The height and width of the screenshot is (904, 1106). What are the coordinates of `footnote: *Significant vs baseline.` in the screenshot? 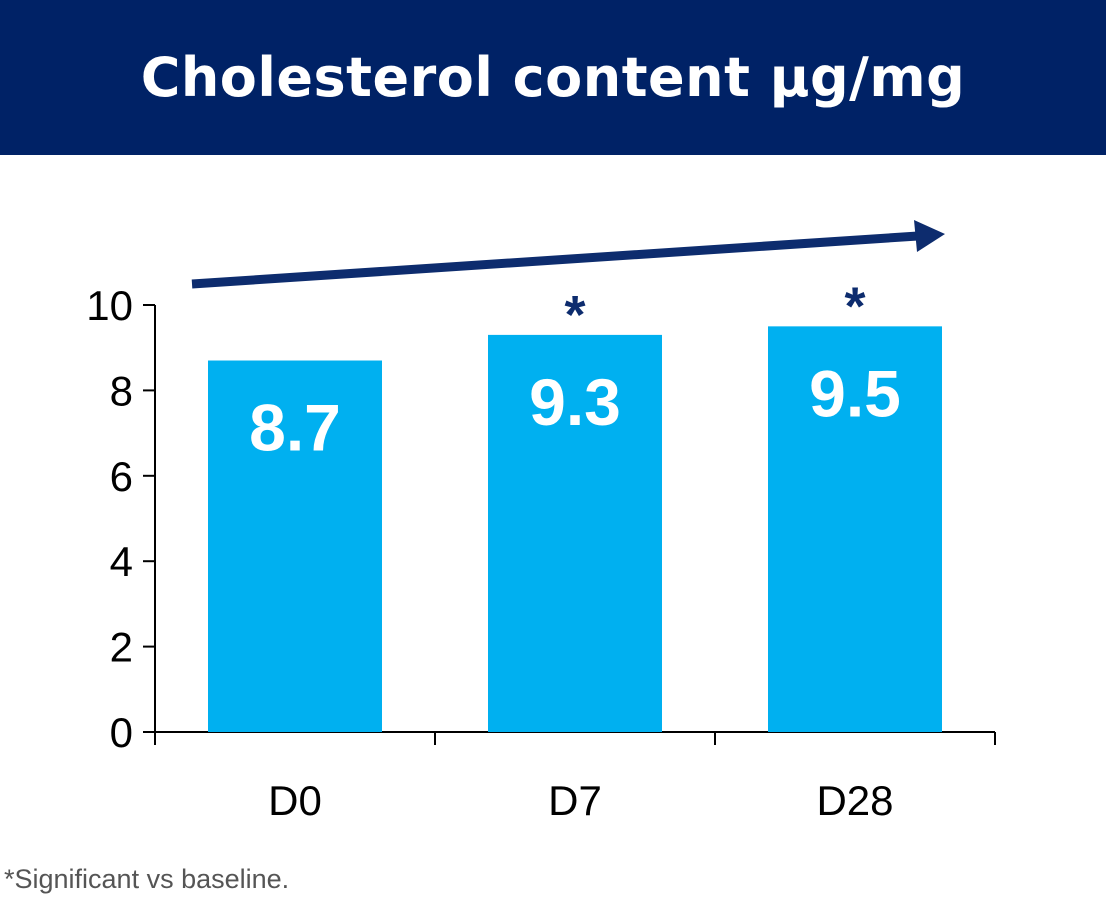 It's located at (147, 879).